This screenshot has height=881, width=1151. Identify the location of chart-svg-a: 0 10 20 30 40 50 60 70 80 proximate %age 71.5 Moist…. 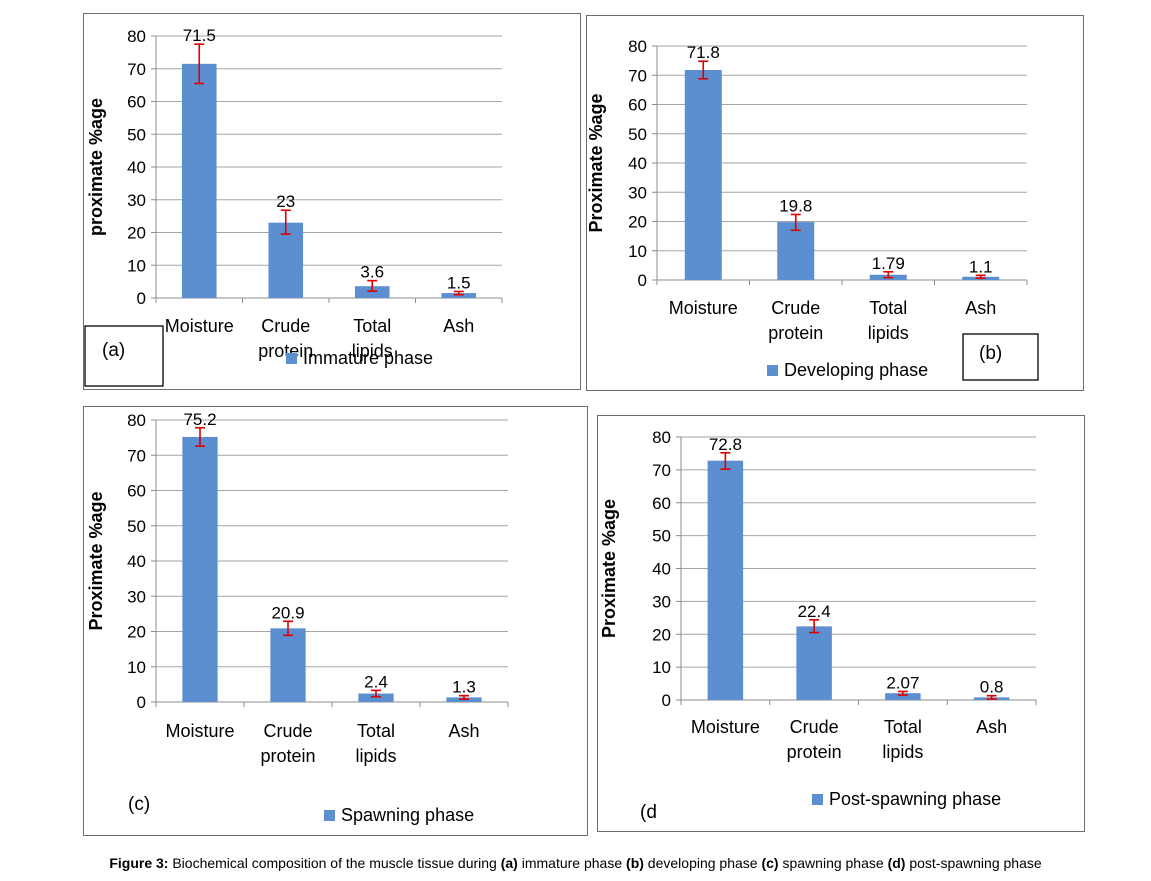
(293, 206).